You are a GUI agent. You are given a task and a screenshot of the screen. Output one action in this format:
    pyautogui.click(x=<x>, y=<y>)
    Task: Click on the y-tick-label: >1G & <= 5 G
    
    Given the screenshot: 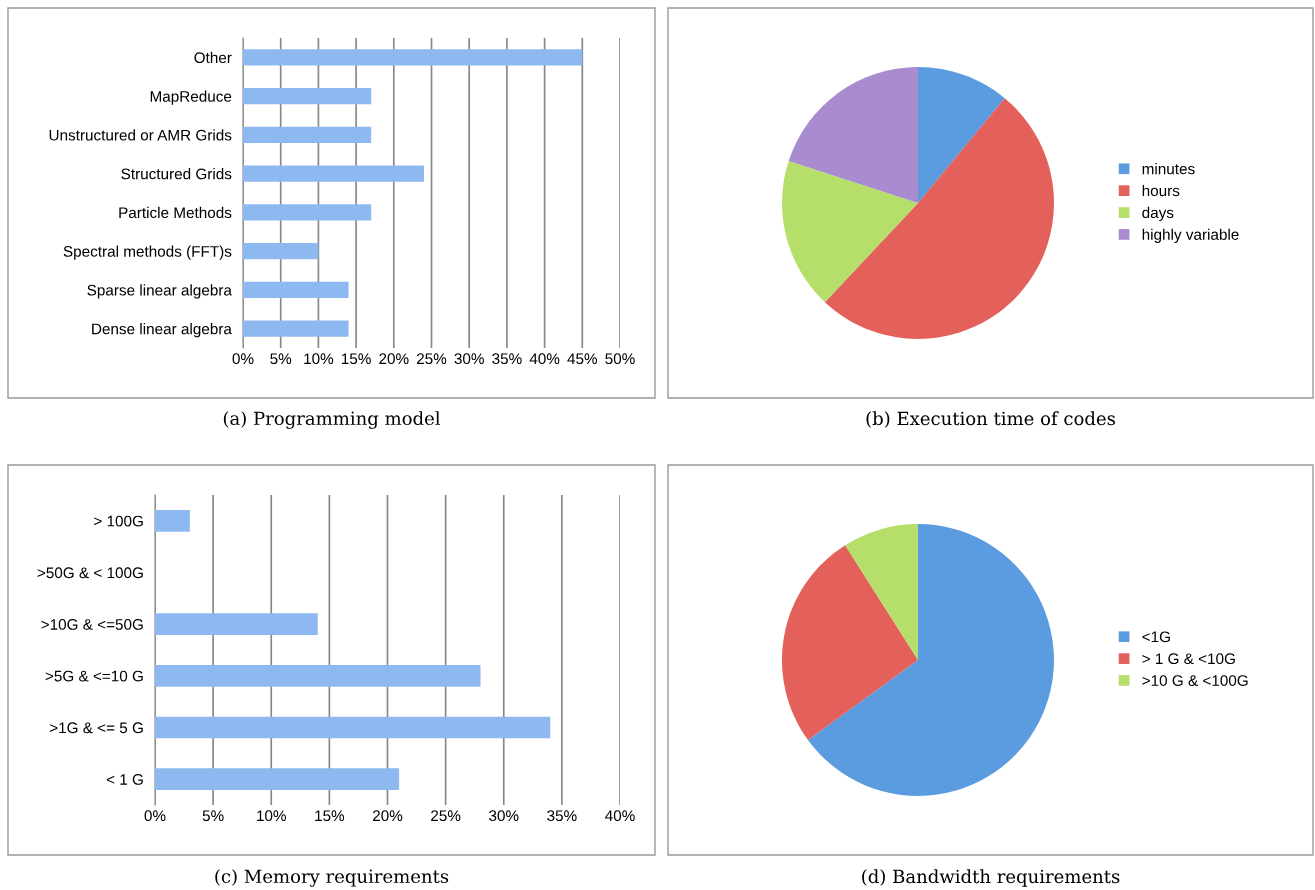 What is the action you would take?
    pyautogui.click(x=96, y=728)
    